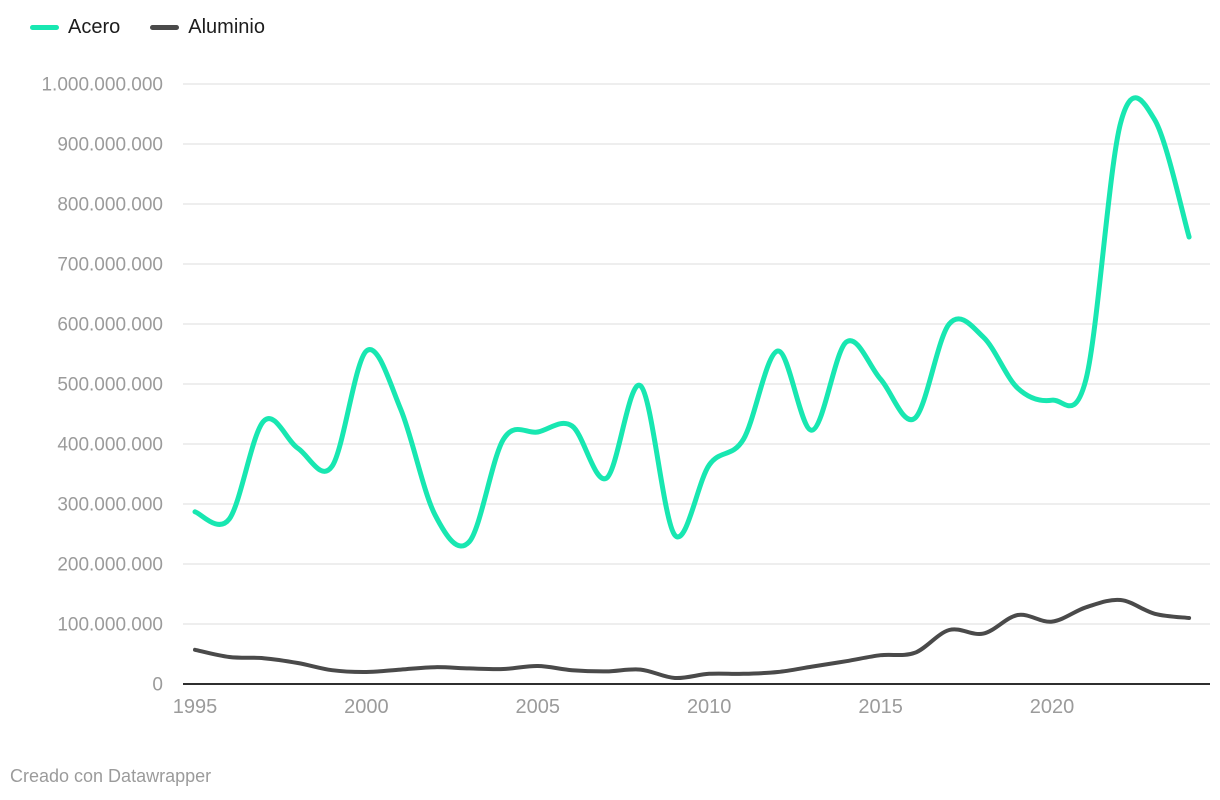 The image size is (1220, 800). I want to click on y-tick-label: 900.000.000, so click(110, 145).